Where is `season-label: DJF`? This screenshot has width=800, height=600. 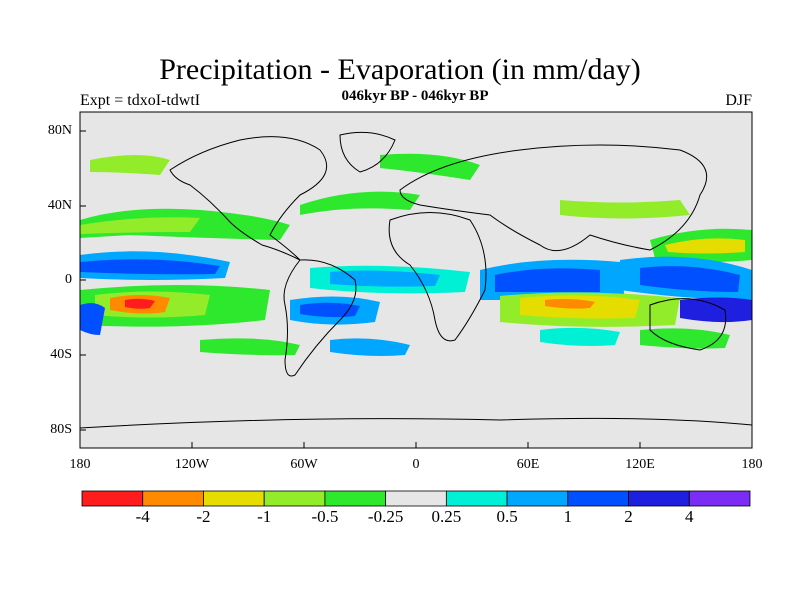 season-label: DJF is located at coordinates (738, 100).